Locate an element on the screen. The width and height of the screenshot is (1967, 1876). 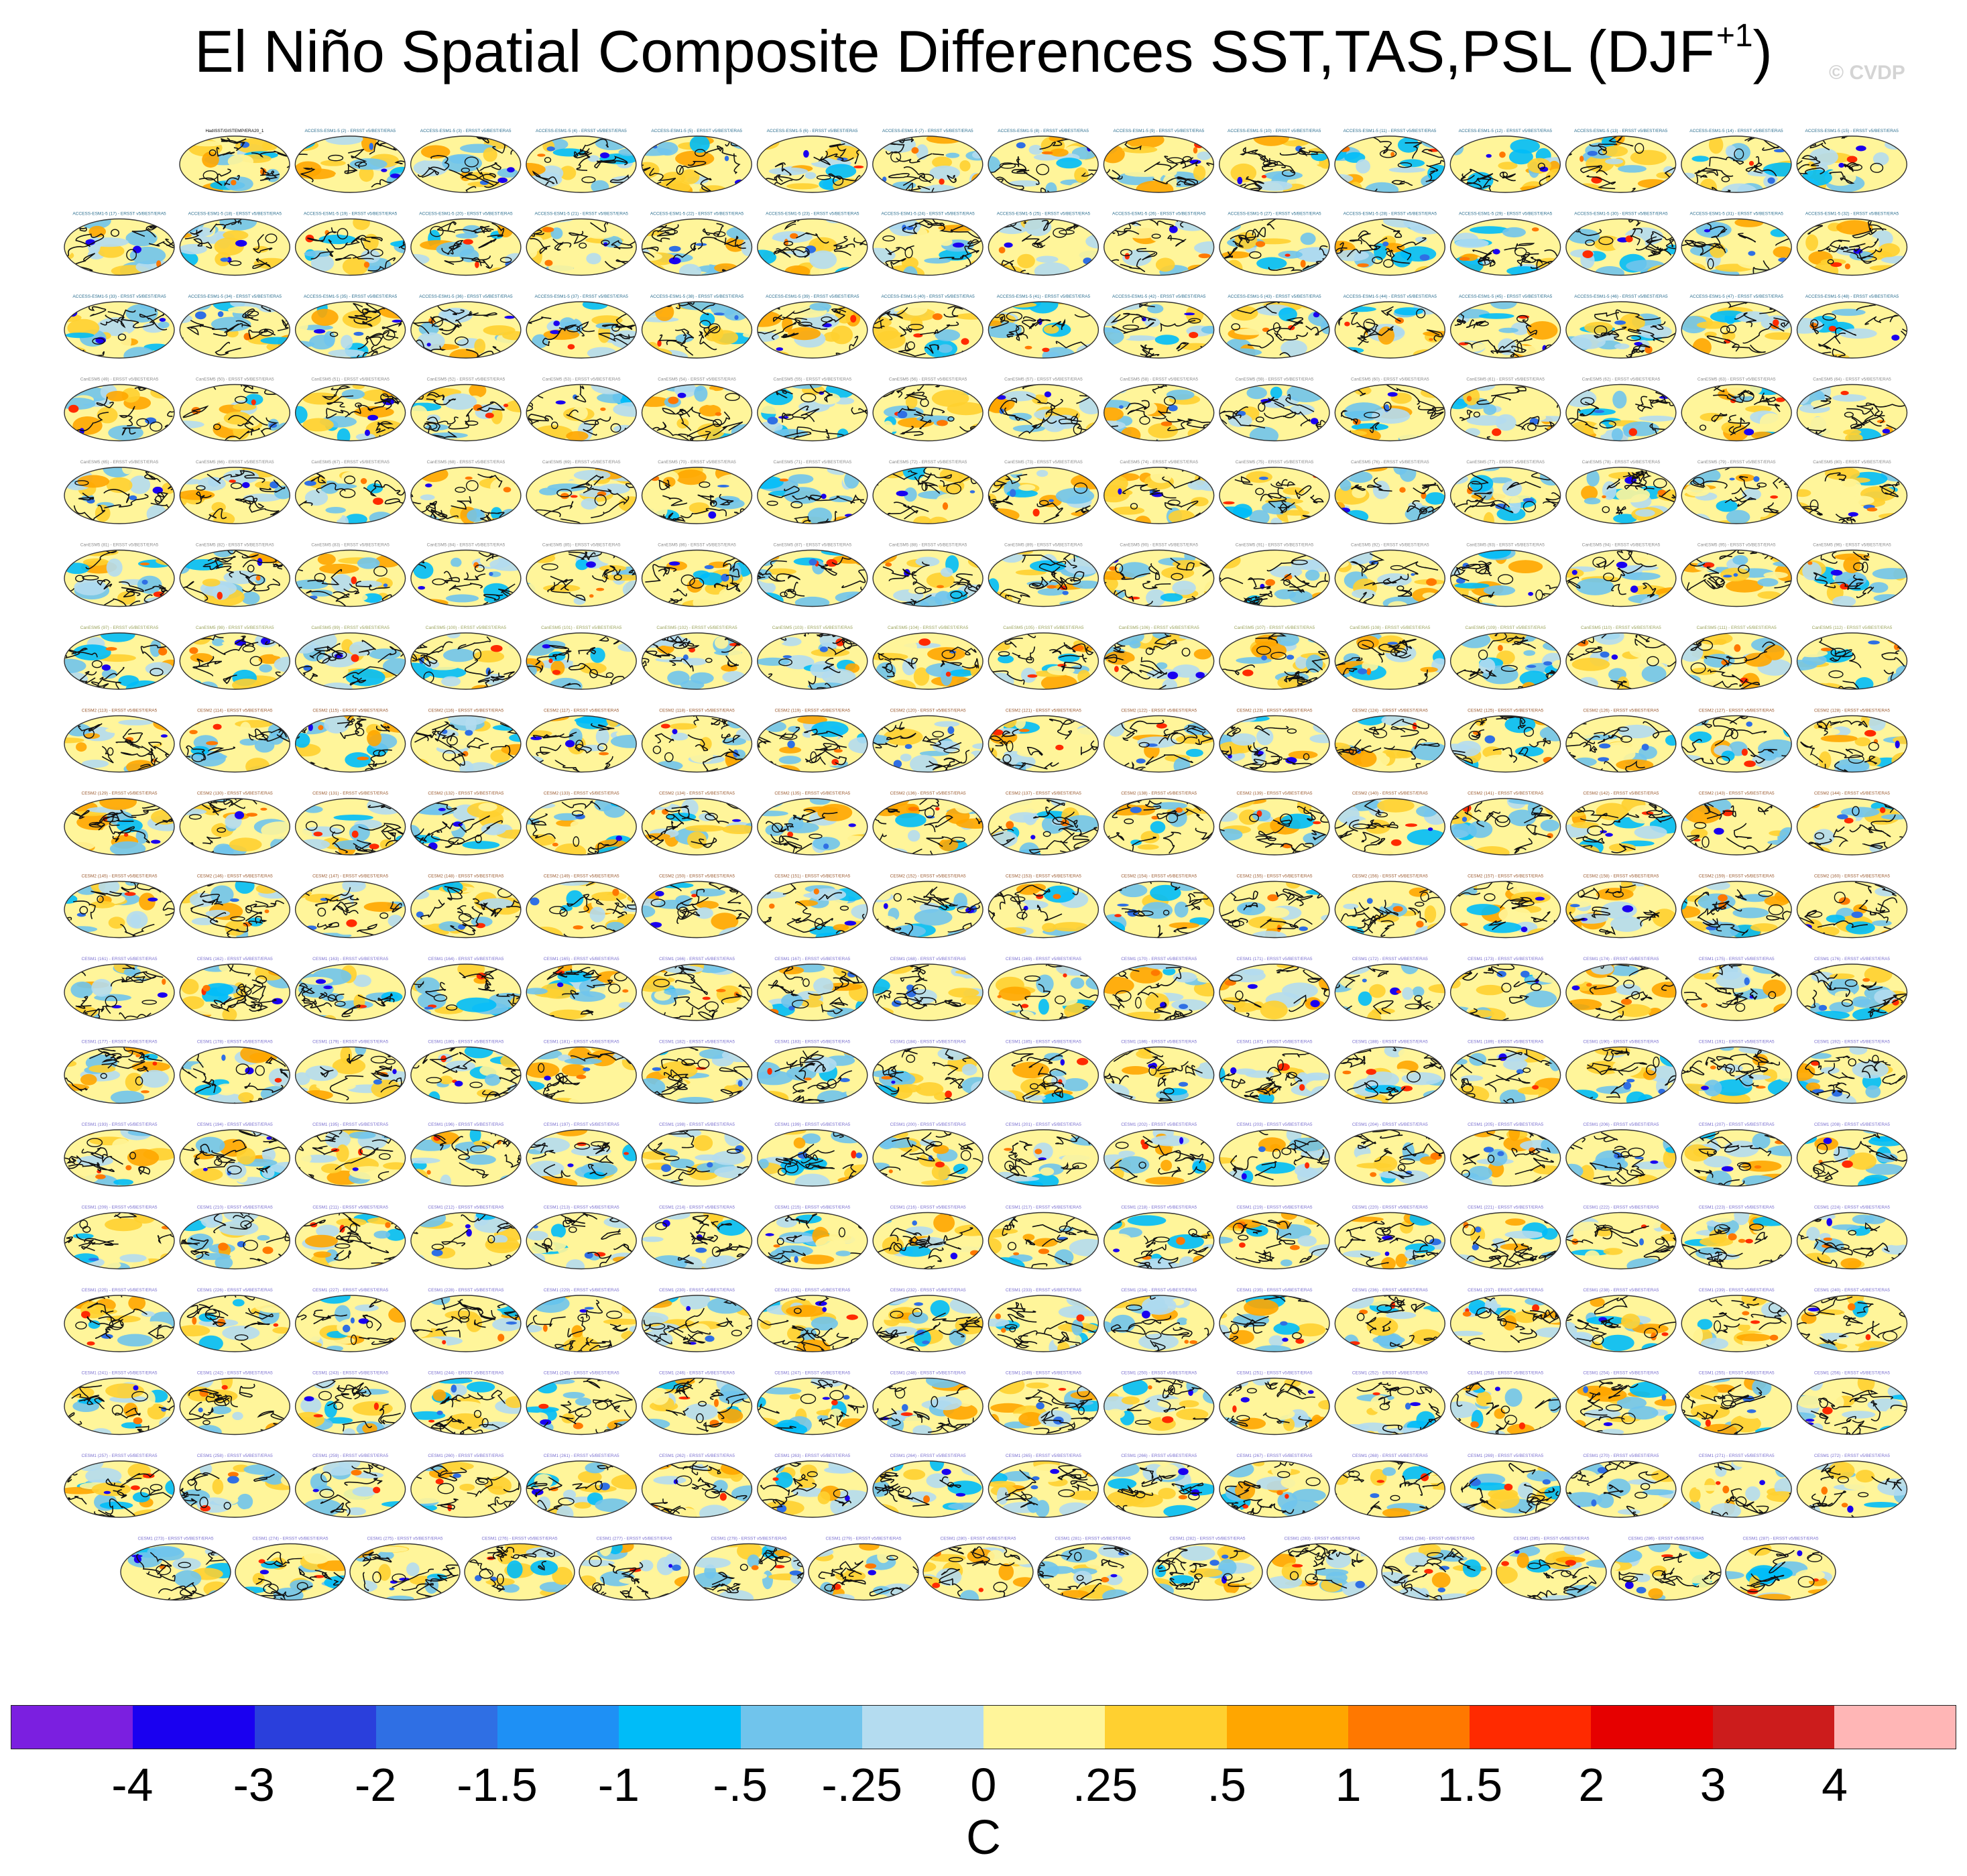
map-panel: CanESM5 (81) - ERSST v5/BEST/ERA5 is located at coordinates (119, 575).